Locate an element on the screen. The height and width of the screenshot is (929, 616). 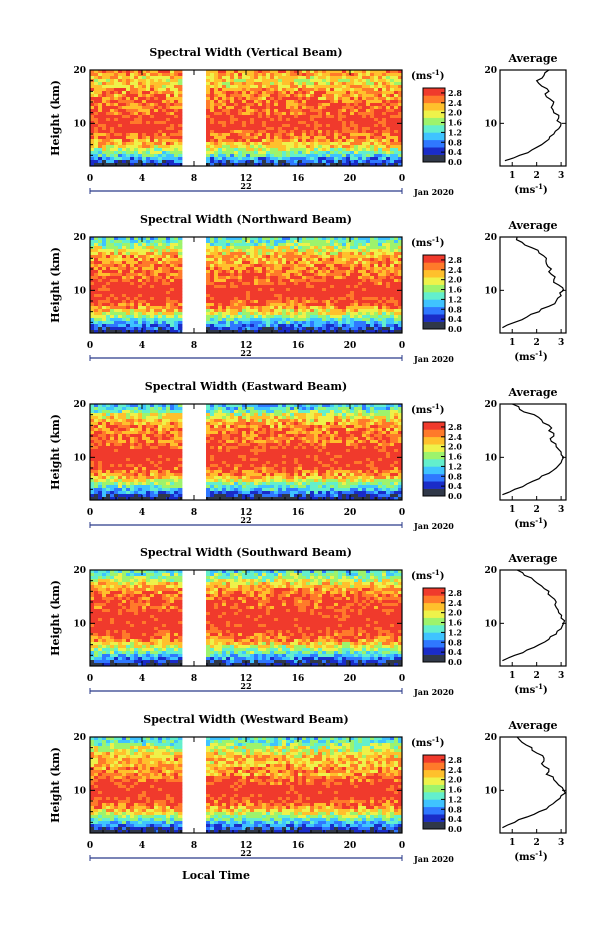
unit-base: (ms is located at coordinates (421, 576).